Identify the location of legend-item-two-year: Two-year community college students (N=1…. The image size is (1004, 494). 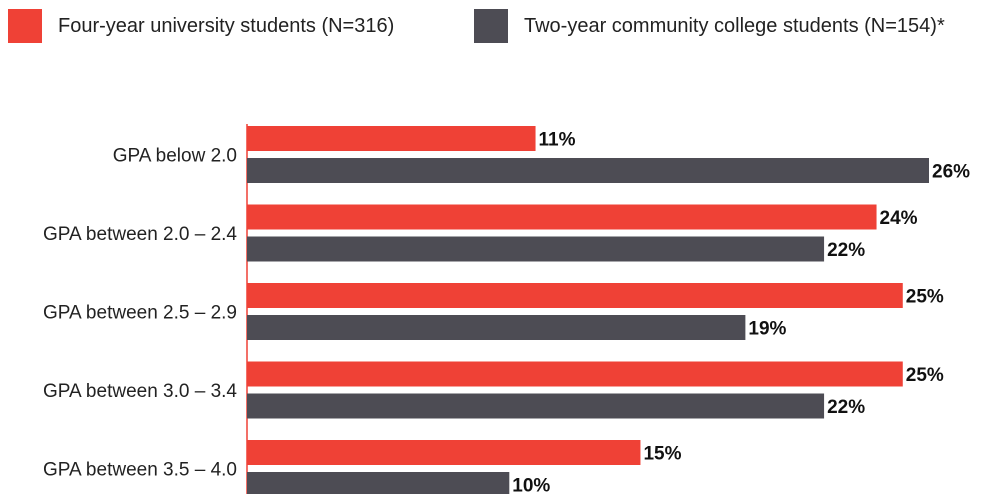
(709, 26).